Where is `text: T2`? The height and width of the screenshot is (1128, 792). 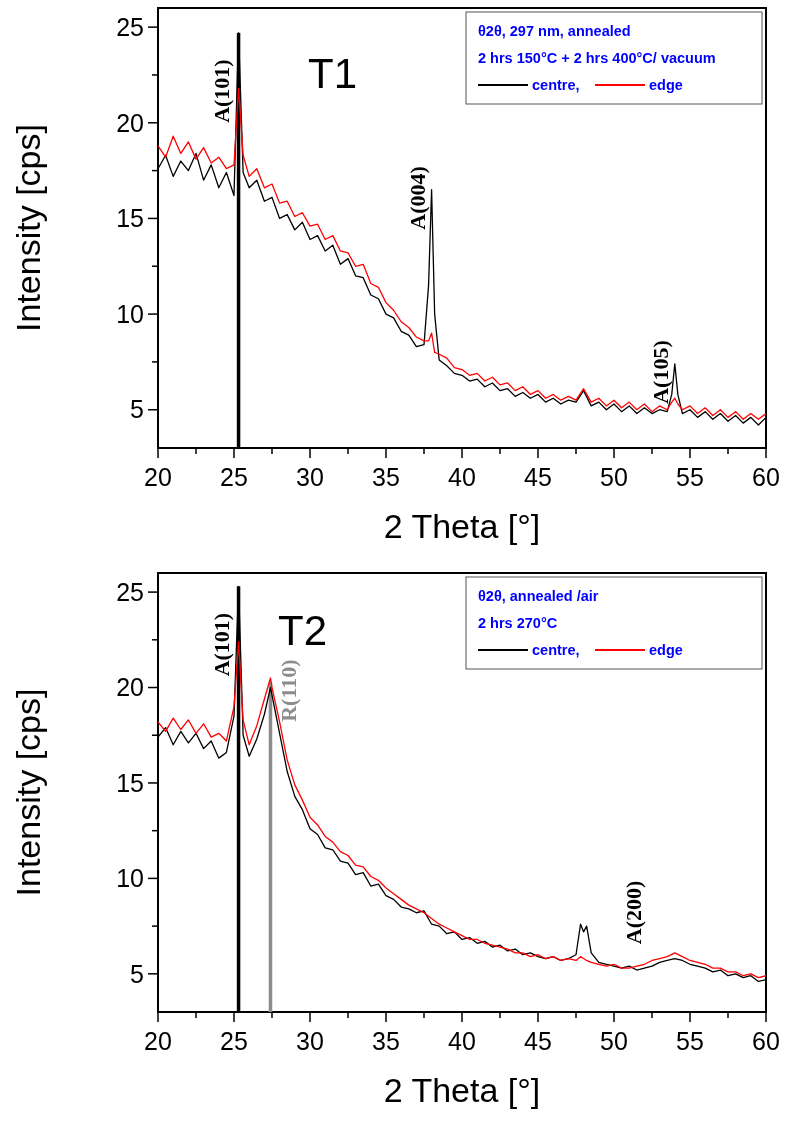 text: T2 is located at coordinates (303, 630).